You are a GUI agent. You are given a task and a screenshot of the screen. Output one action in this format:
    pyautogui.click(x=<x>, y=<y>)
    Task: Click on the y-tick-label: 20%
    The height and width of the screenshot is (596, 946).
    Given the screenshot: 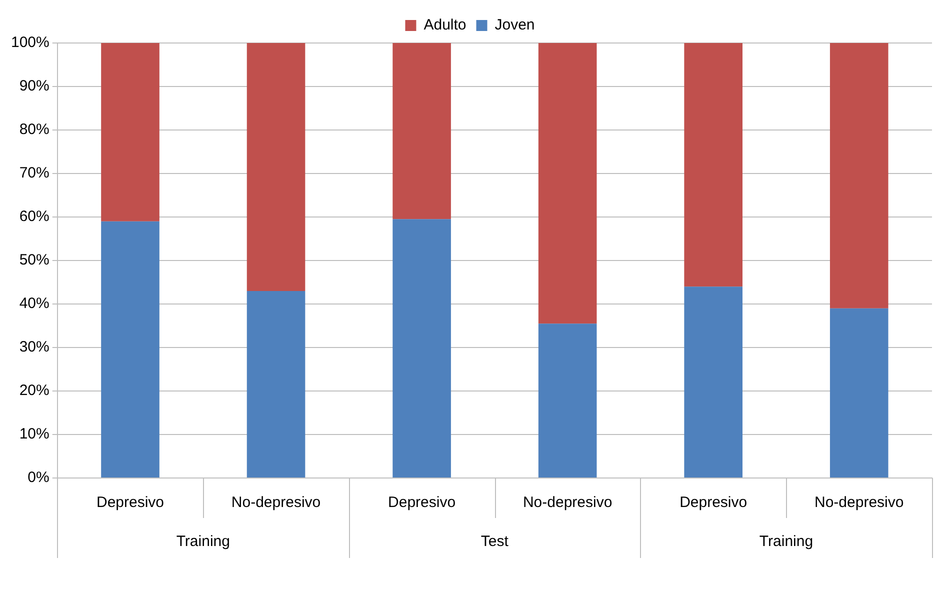 What is the action you would take?
    pyautogui.click(x=34, y=391)
    